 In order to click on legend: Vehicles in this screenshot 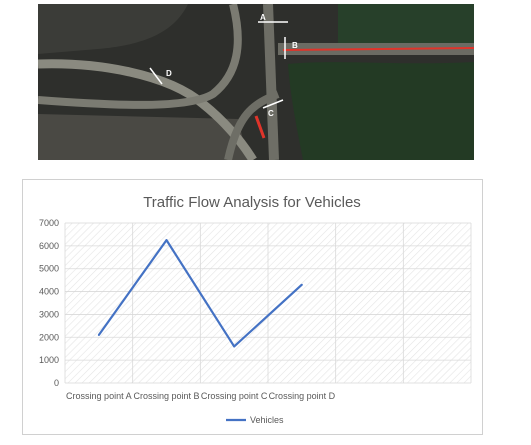, I will do `click(255, 420)`.